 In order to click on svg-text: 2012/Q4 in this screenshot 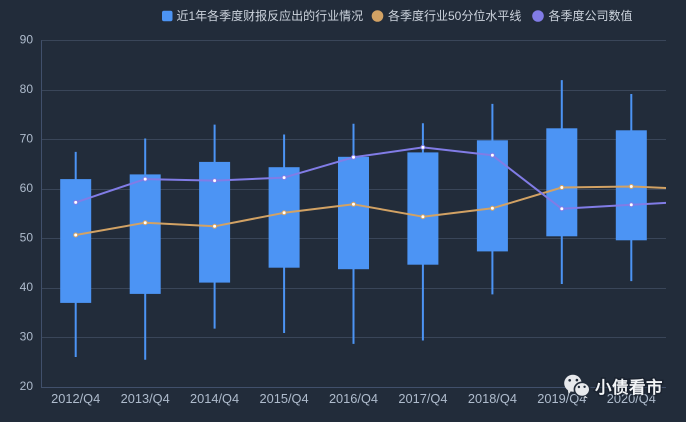, I will do `click(75, 398)`.